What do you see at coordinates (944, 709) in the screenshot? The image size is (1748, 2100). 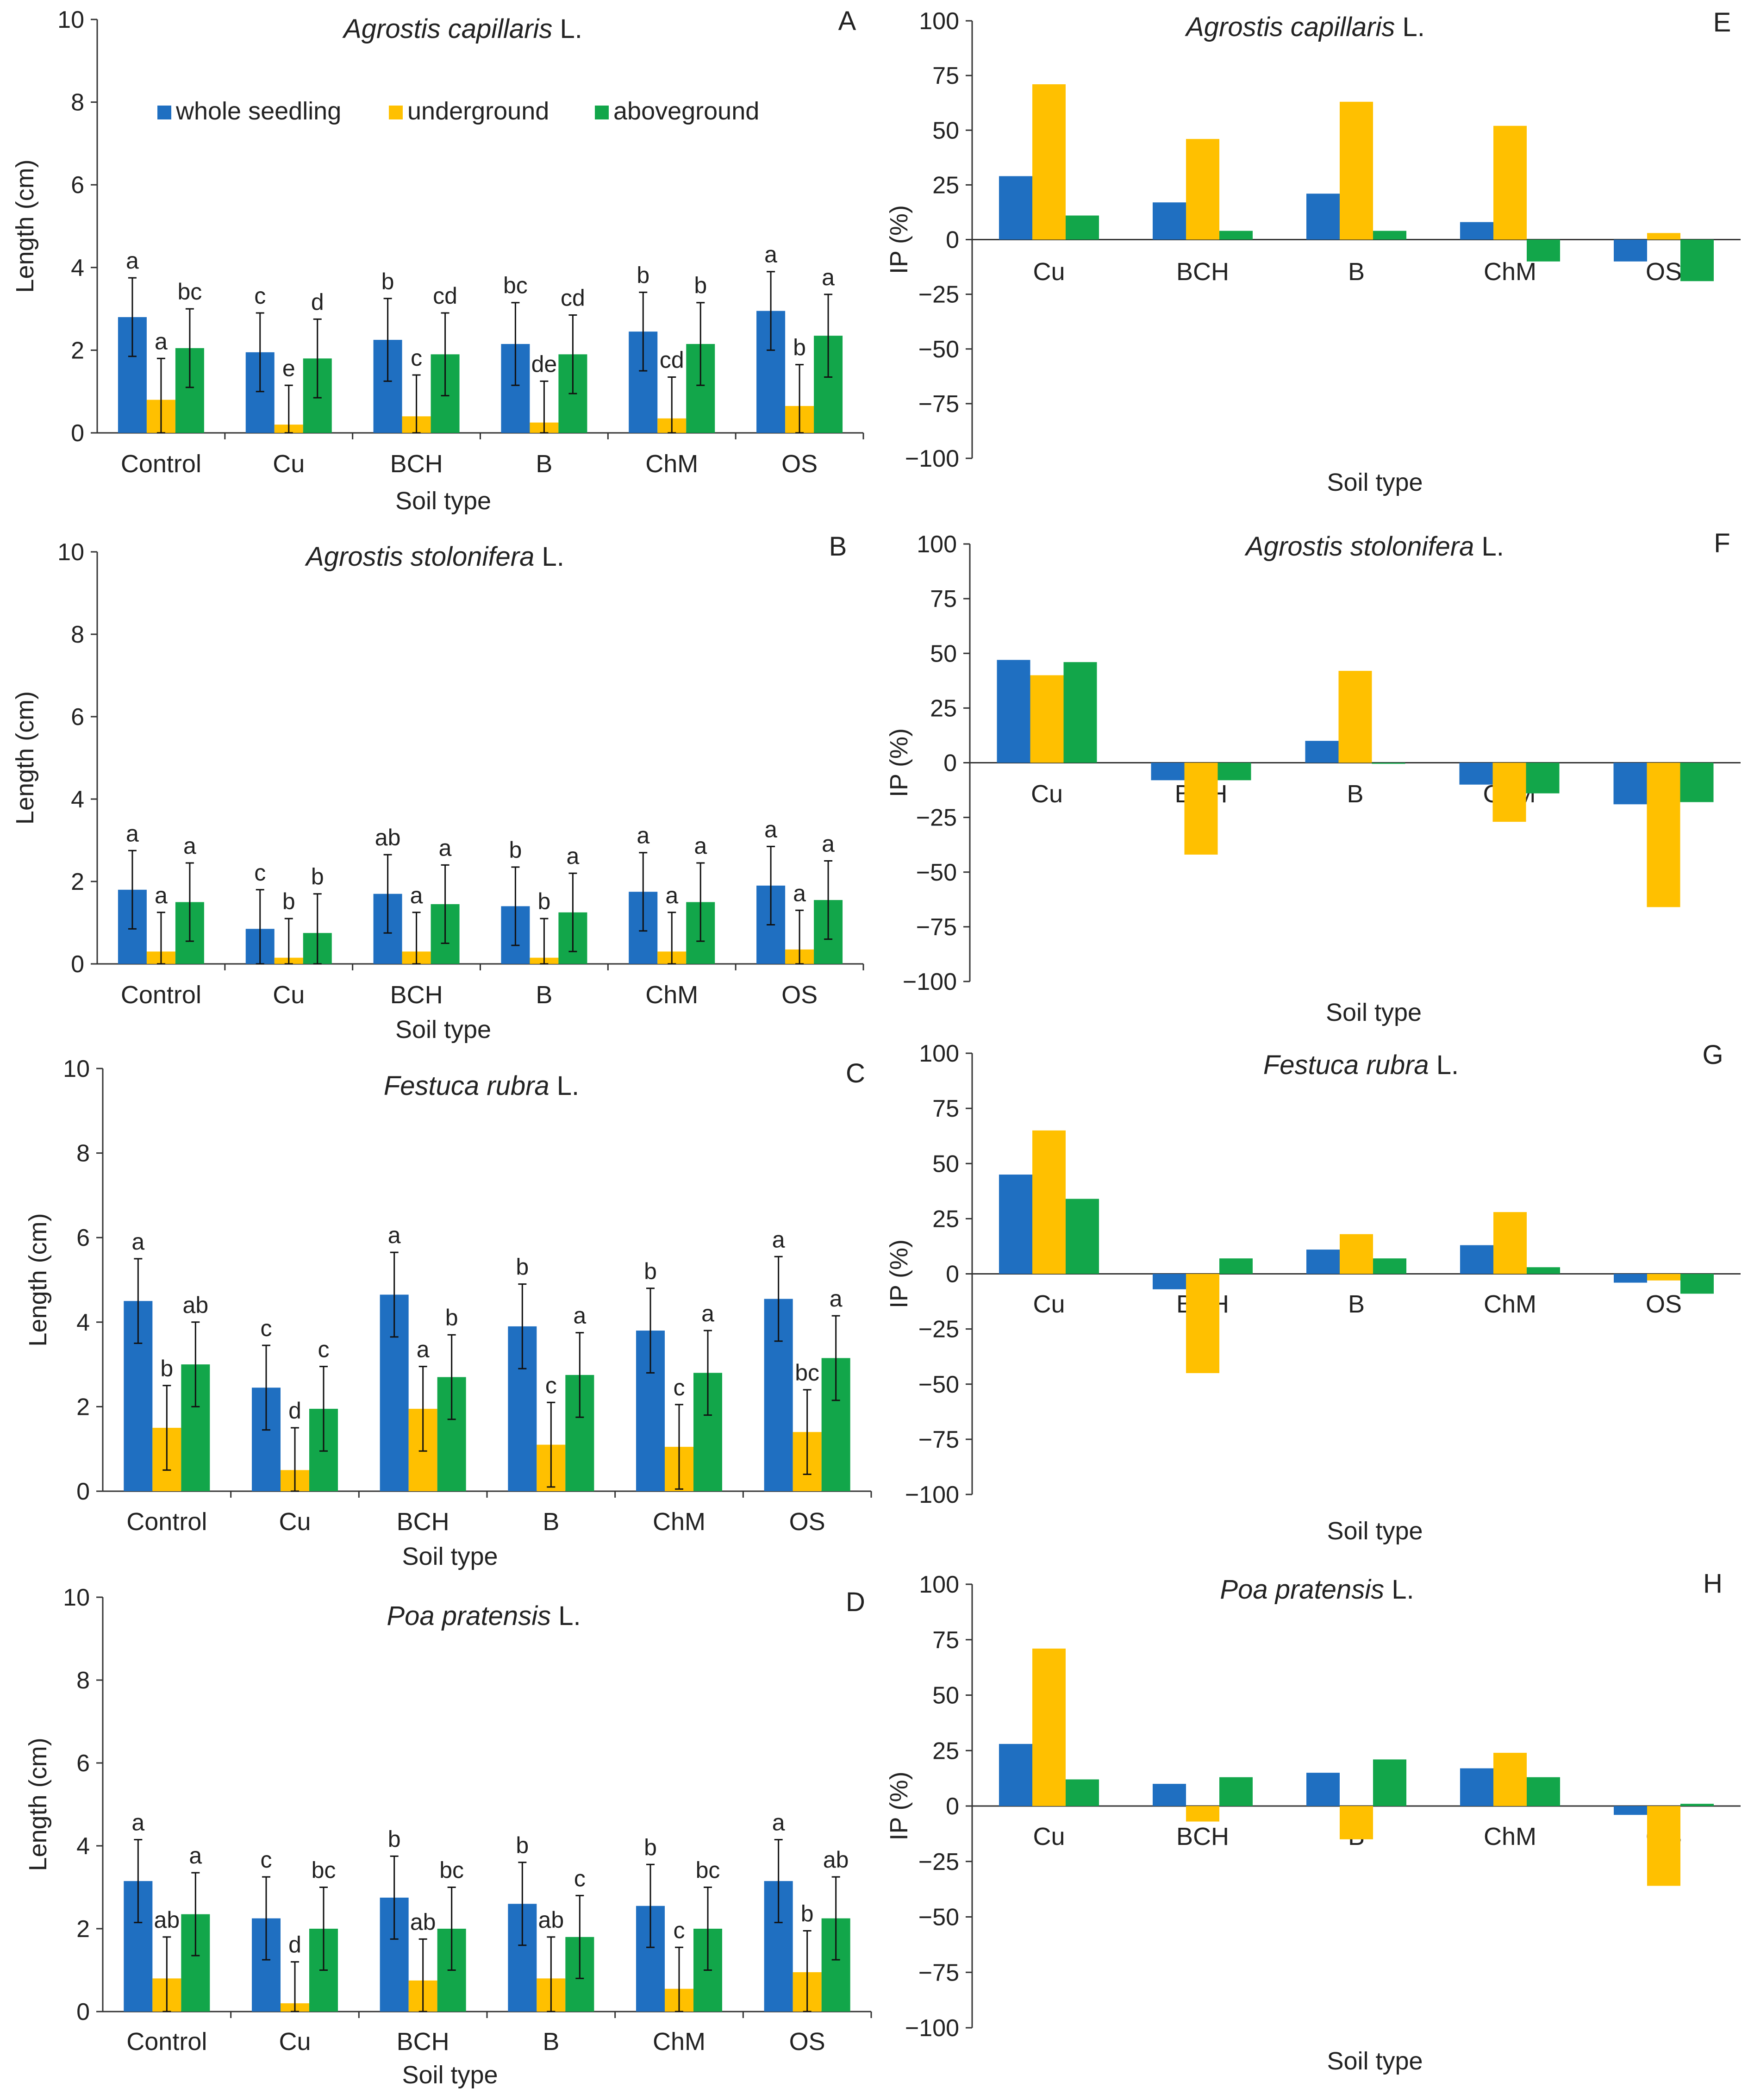 I see `y-tick-label: 25` at bounding box center [944, 709].